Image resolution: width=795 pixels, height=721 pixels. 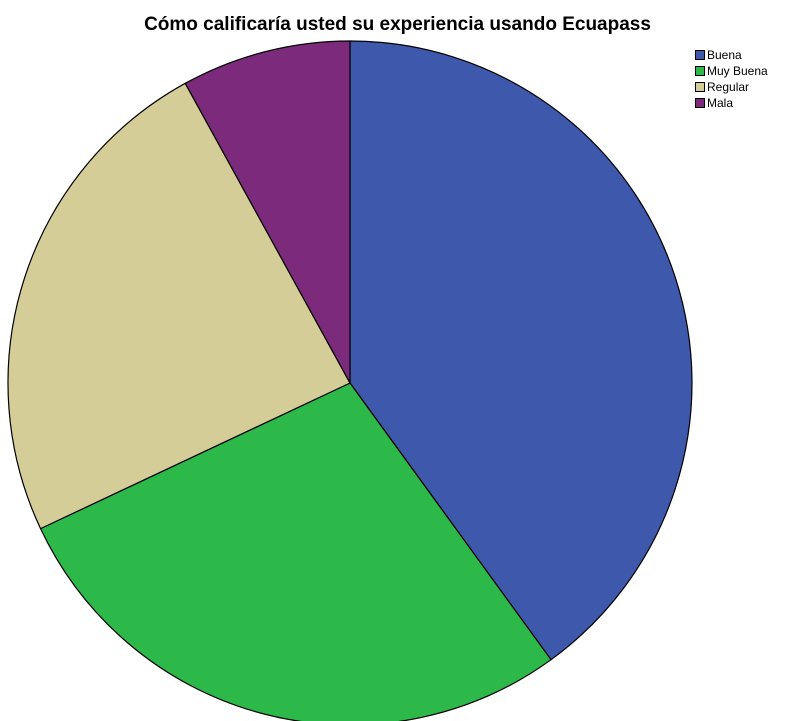 I want to click on legend-label-regular: Regular, so click(x=728, y=87).